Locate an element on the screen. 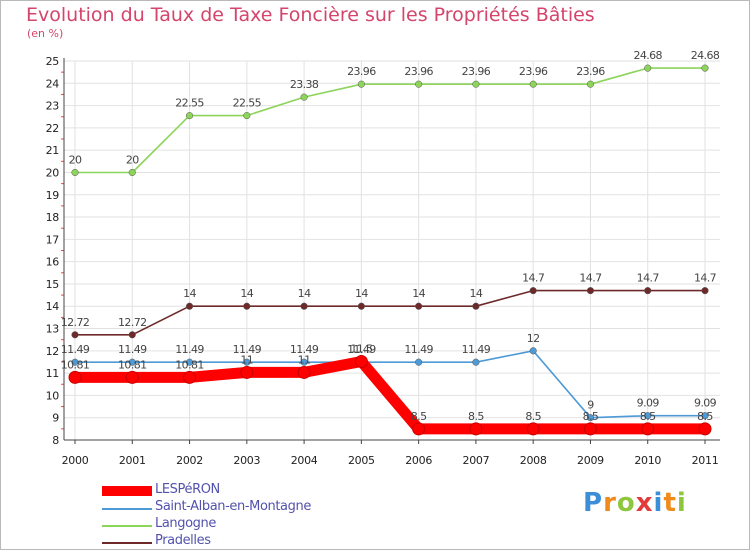  y-tick-label: 22 is located at coordinates (52, 128).